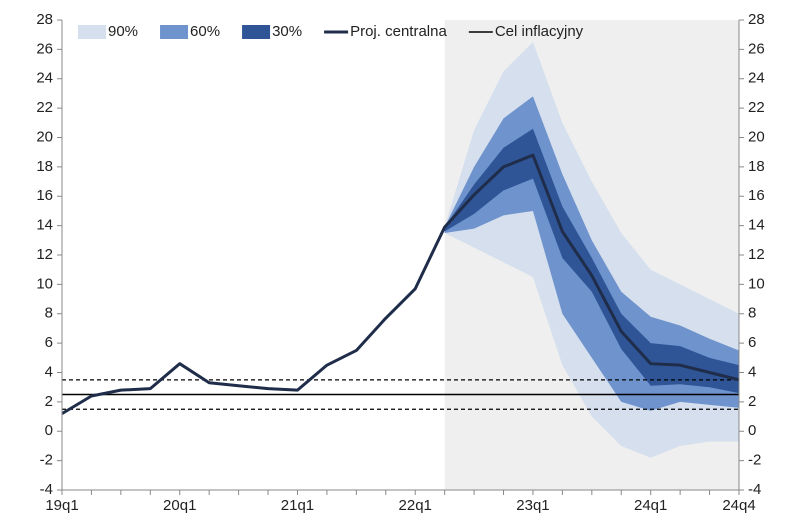 This screenshot has width=800, height=522. Describe the element at coordinates (738, 505) in the screenshot. I see `x-tick-label: 24q4` at that location.